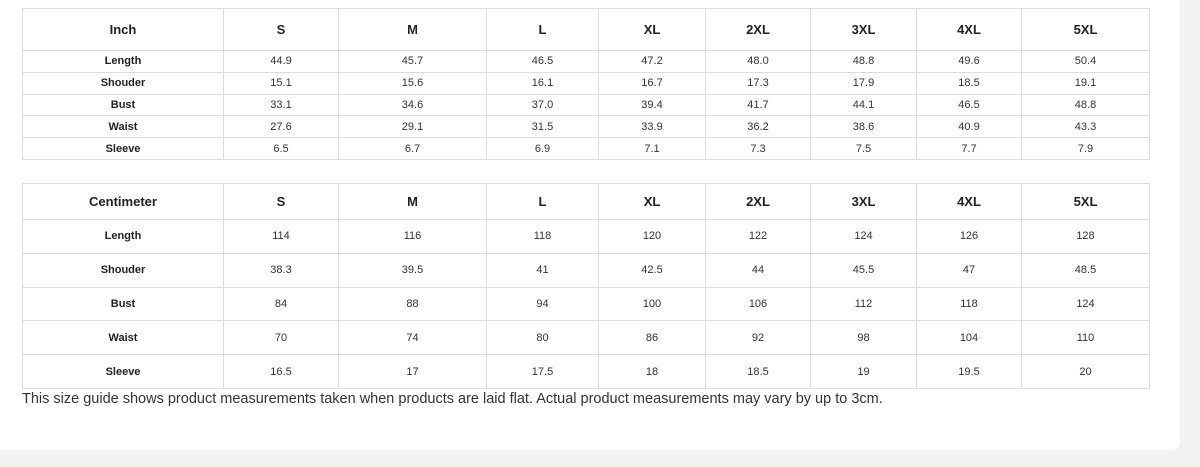 The image size is (1200, 467). I want to click on cell: 100, so click(652, 304).